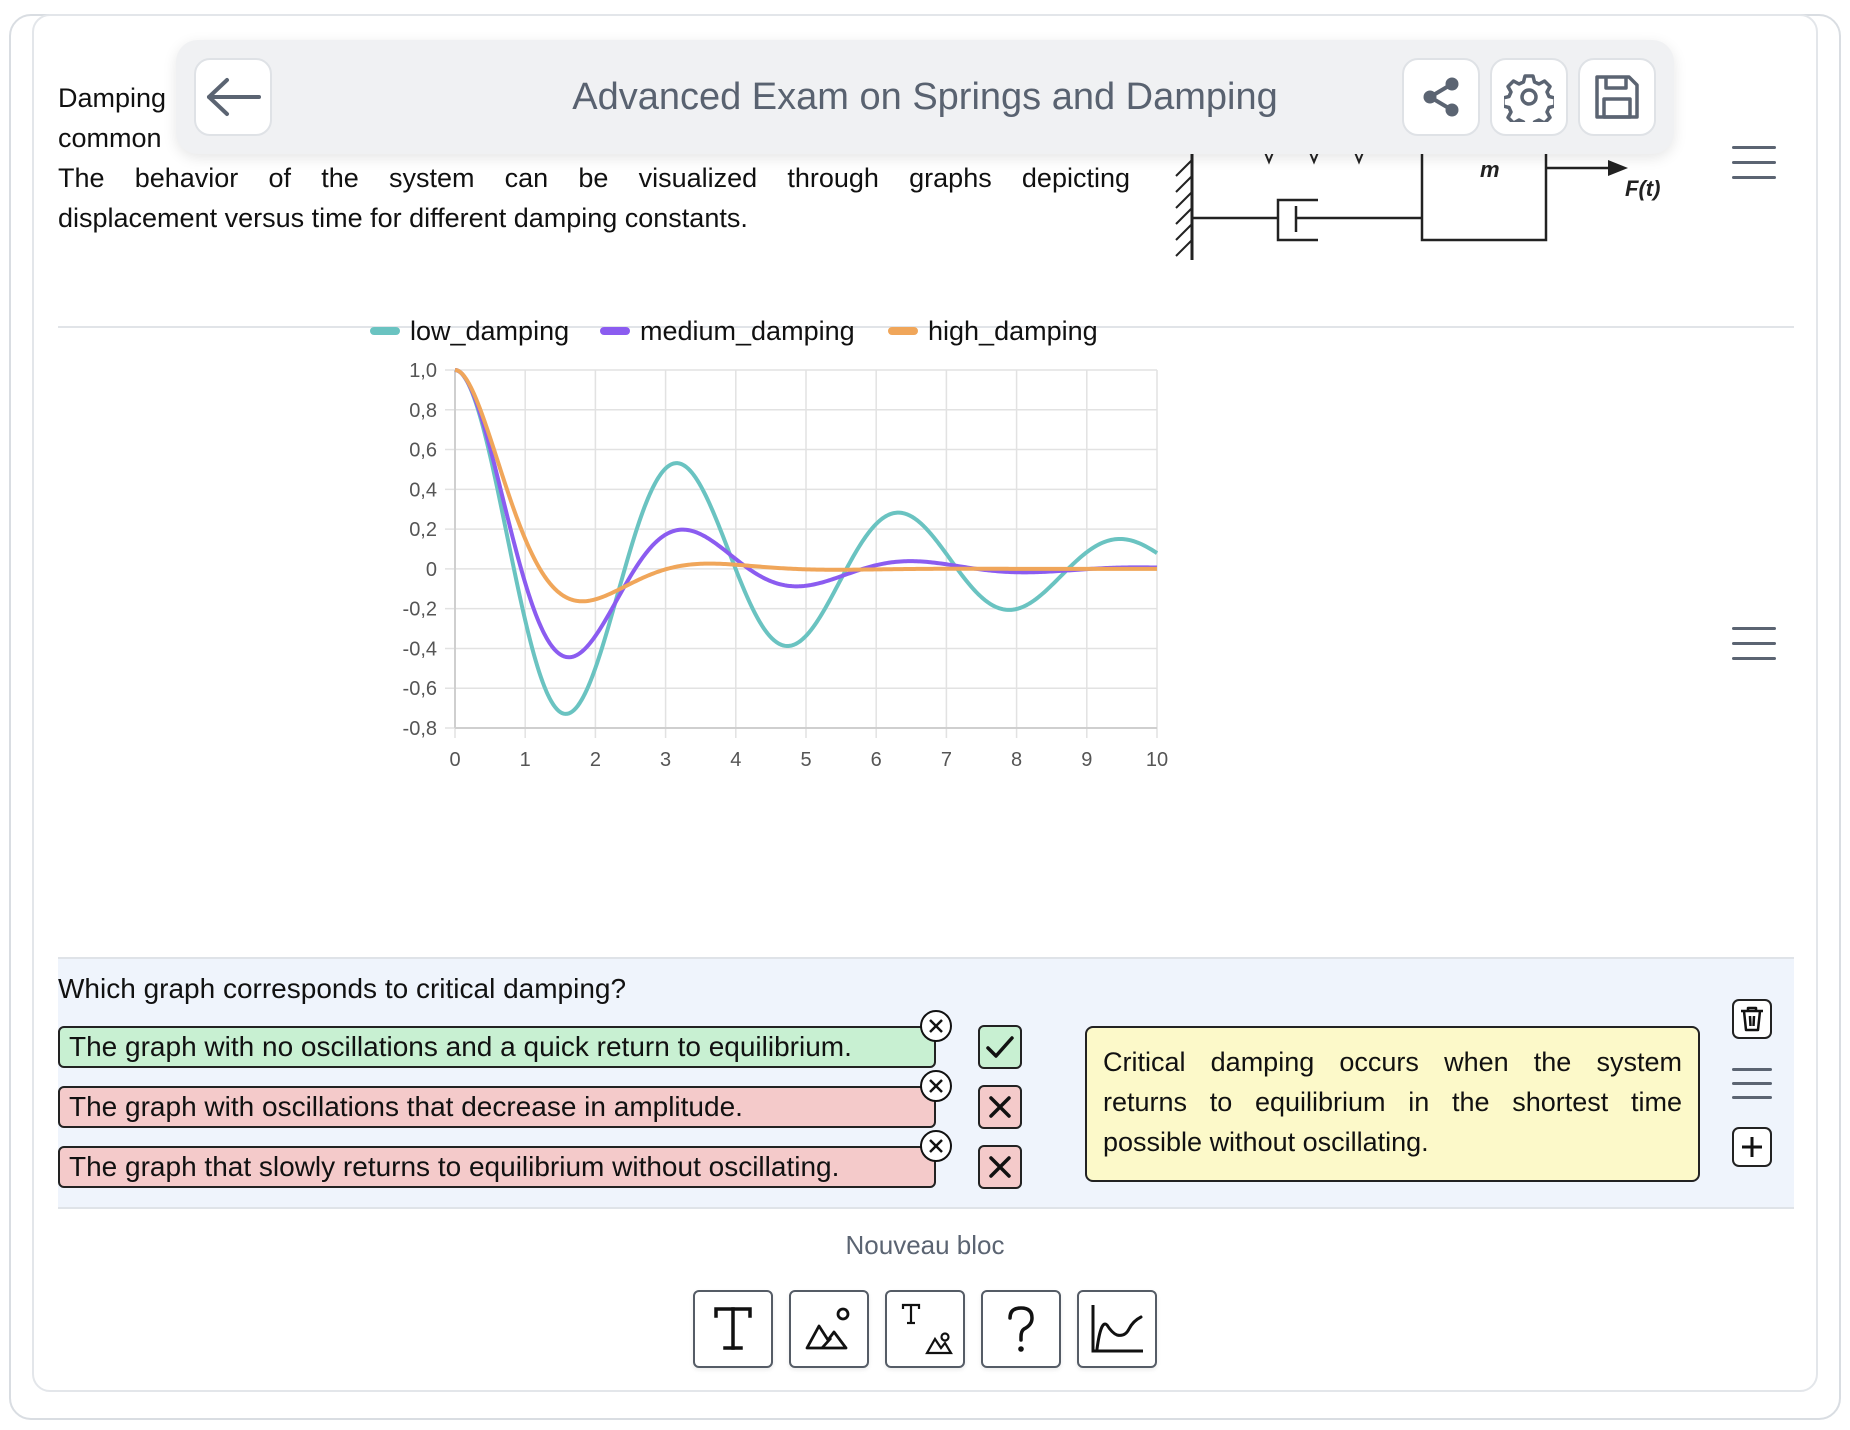  Describe the element at coordinates (431, 570) in the screenshot. I see `y-tick-label: 0` at that location.